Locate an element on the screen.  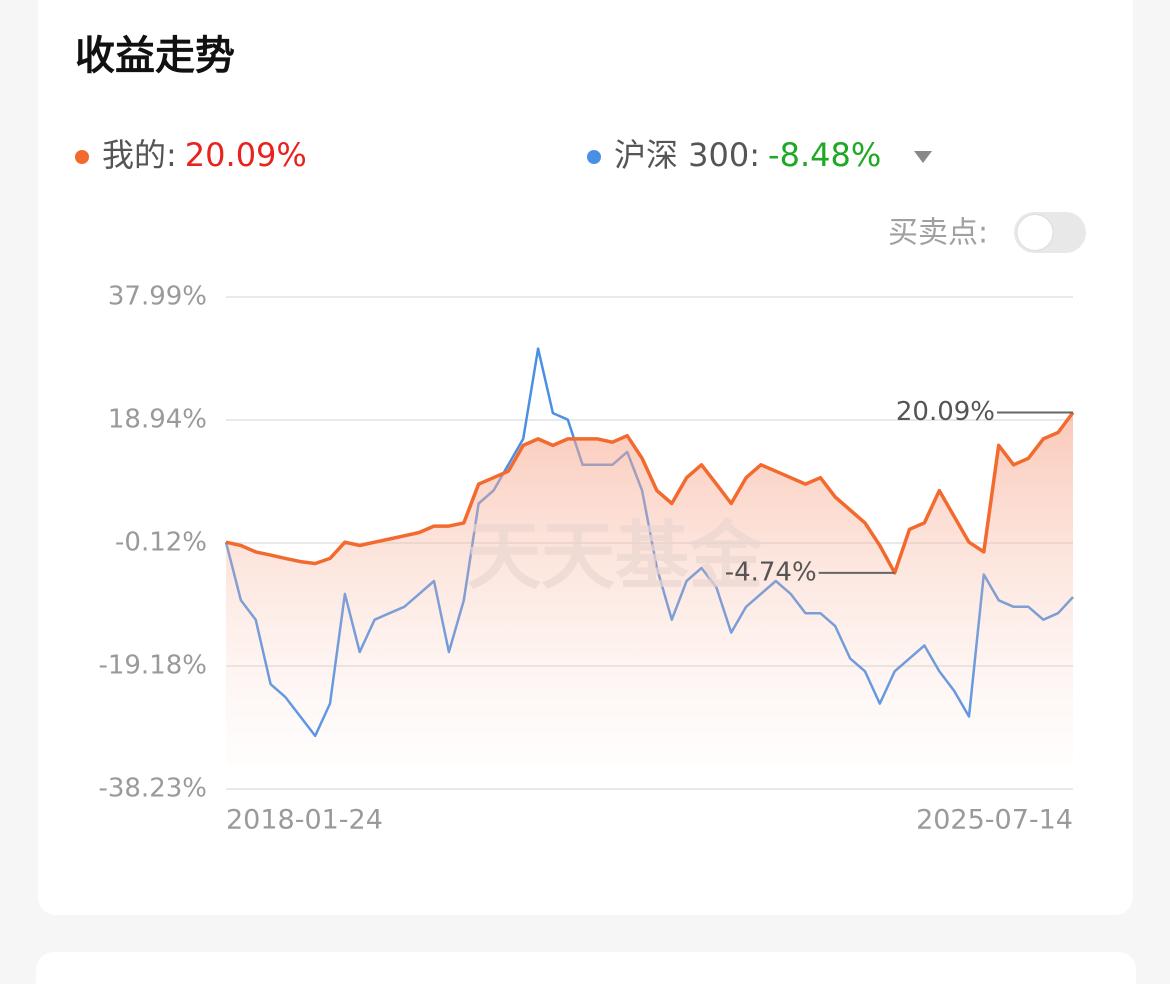
y-tick-label: -0.12% is located at coordinates (161, 543).